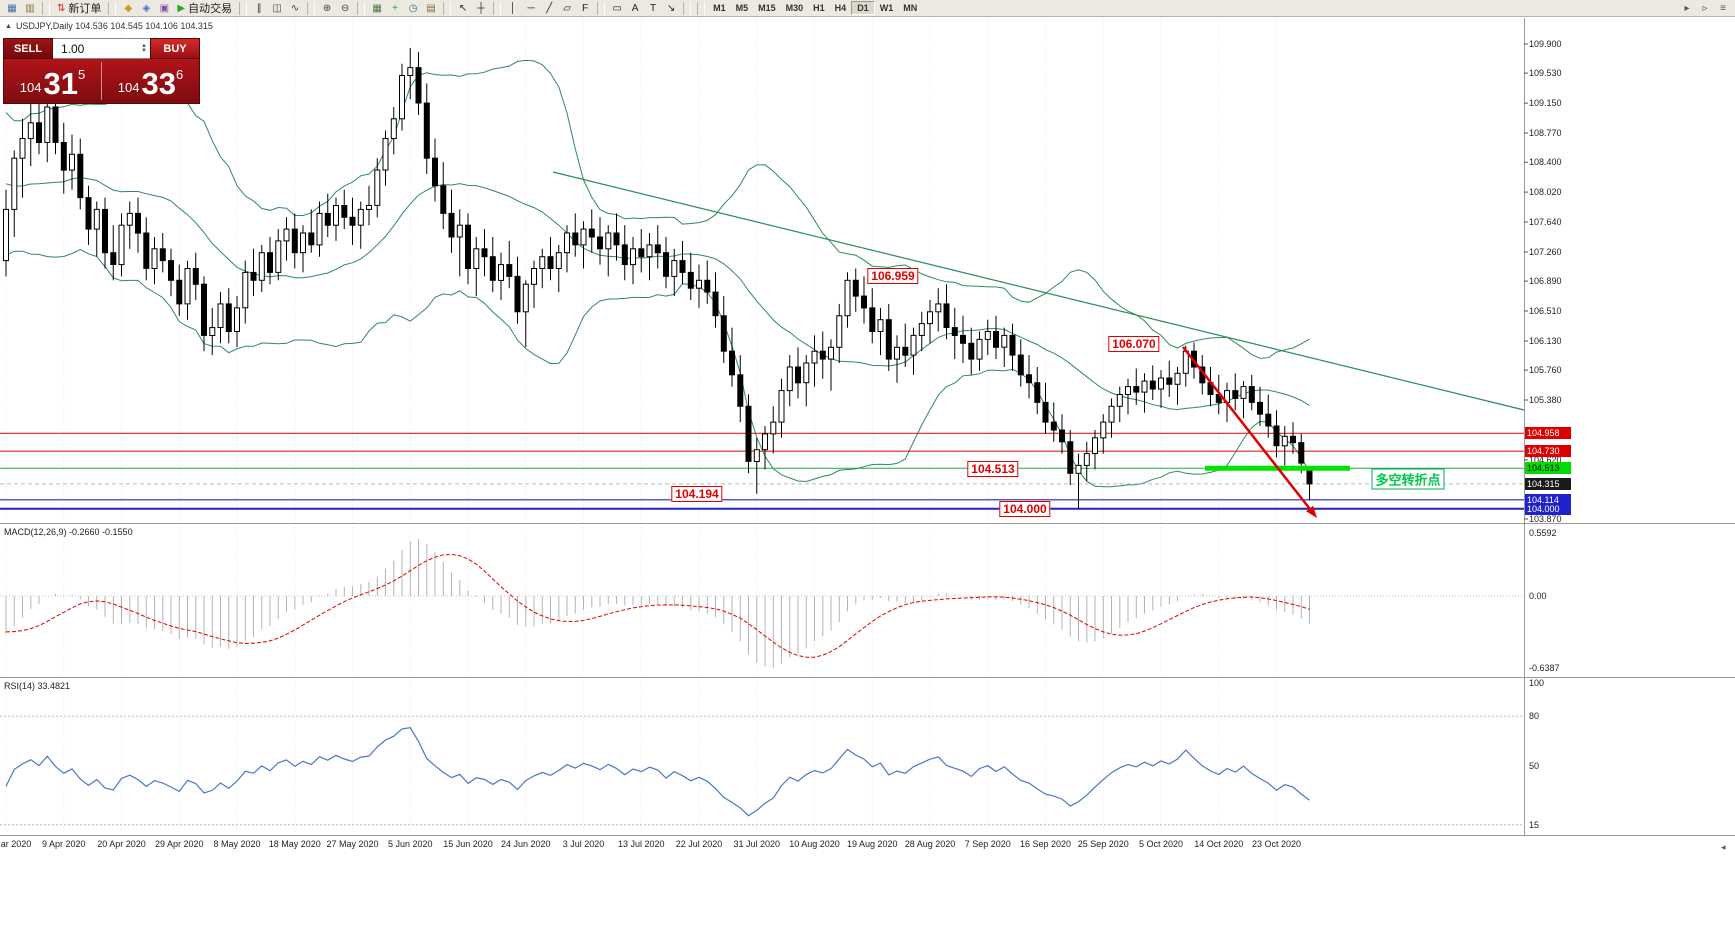 The image size is (1735, 942). I want to click on timeframe-m5-button: M5, so click(742, 8).